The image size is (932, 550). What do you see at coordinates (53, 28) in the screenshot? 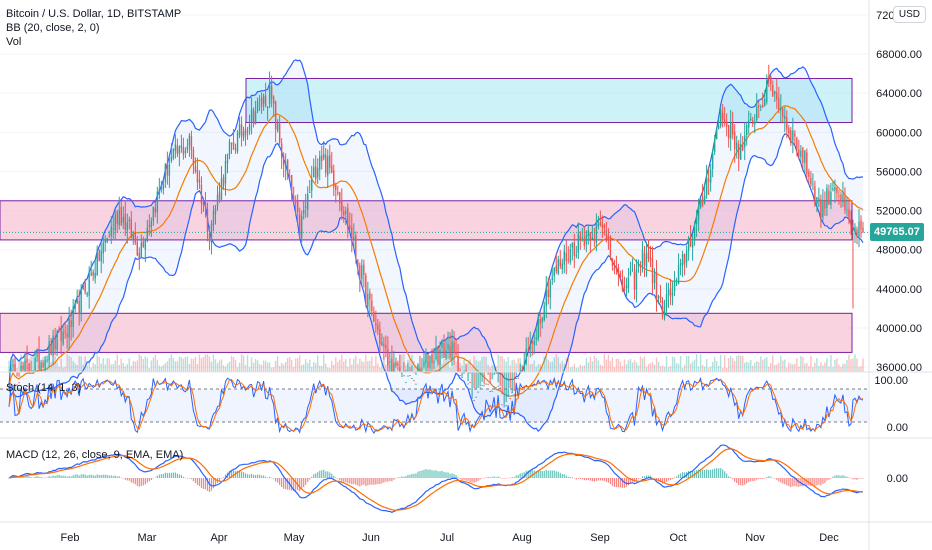
I see `bb-indicator-label: BB (20, close, 2, 0)` at bounding box center [53, 28].